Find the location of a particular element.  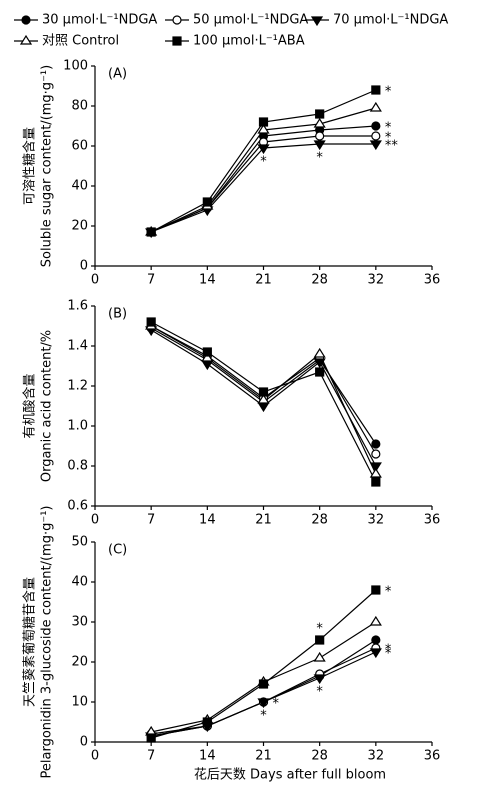

panel-label: (A) is located at coordinates (117, 74).